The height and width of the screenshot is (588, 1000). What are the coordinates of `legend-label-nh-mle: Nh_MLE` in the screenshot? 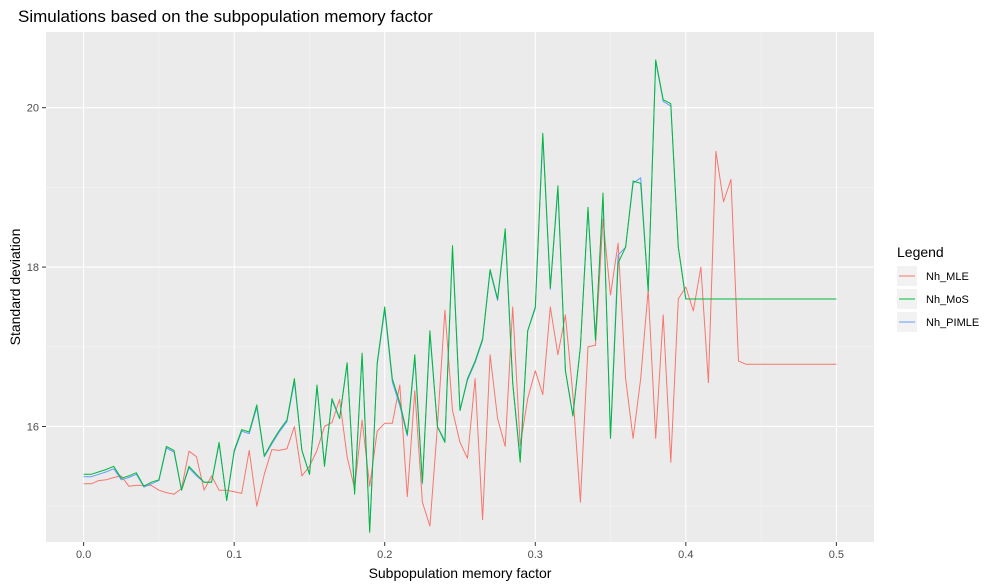 It's located at (947, 277).